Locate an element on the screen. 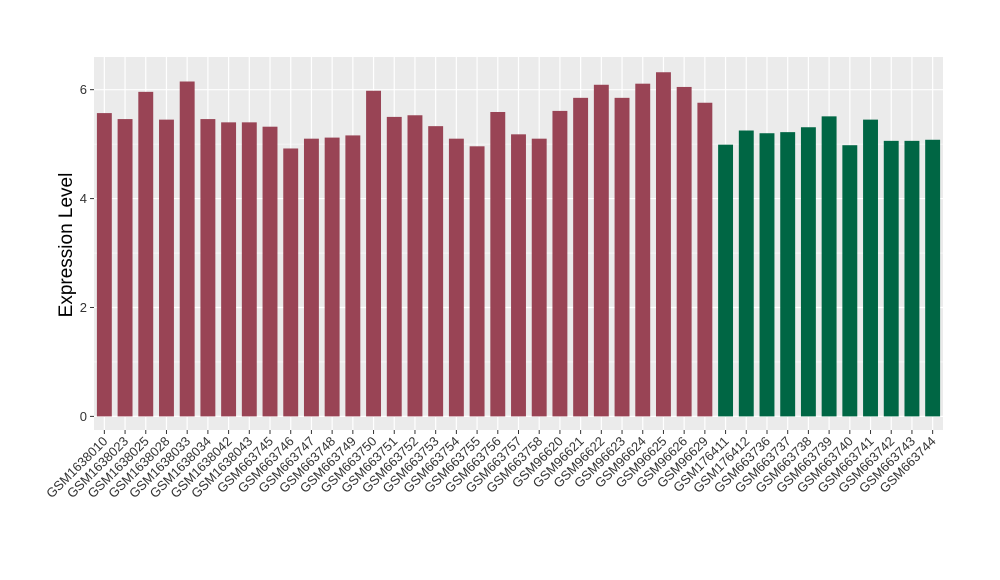 The image size is (1000, 580). y-tick-label: 4 is located at coordinates (83, 198).